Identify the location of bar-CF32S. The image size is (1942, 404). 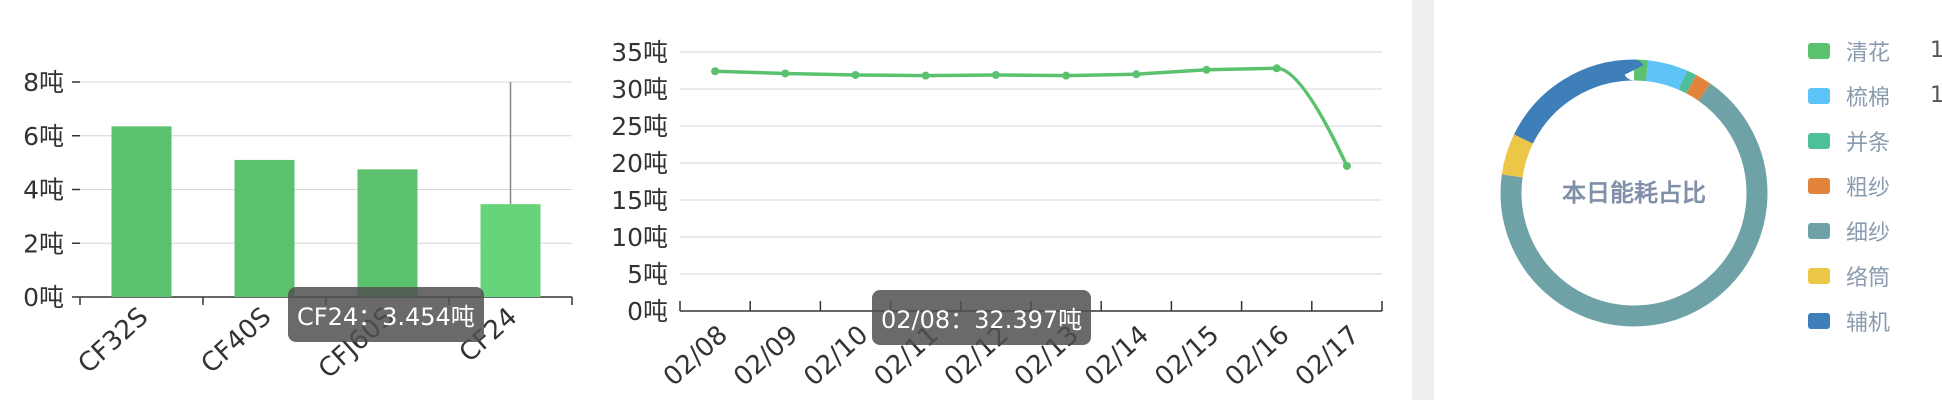
(141, 211).